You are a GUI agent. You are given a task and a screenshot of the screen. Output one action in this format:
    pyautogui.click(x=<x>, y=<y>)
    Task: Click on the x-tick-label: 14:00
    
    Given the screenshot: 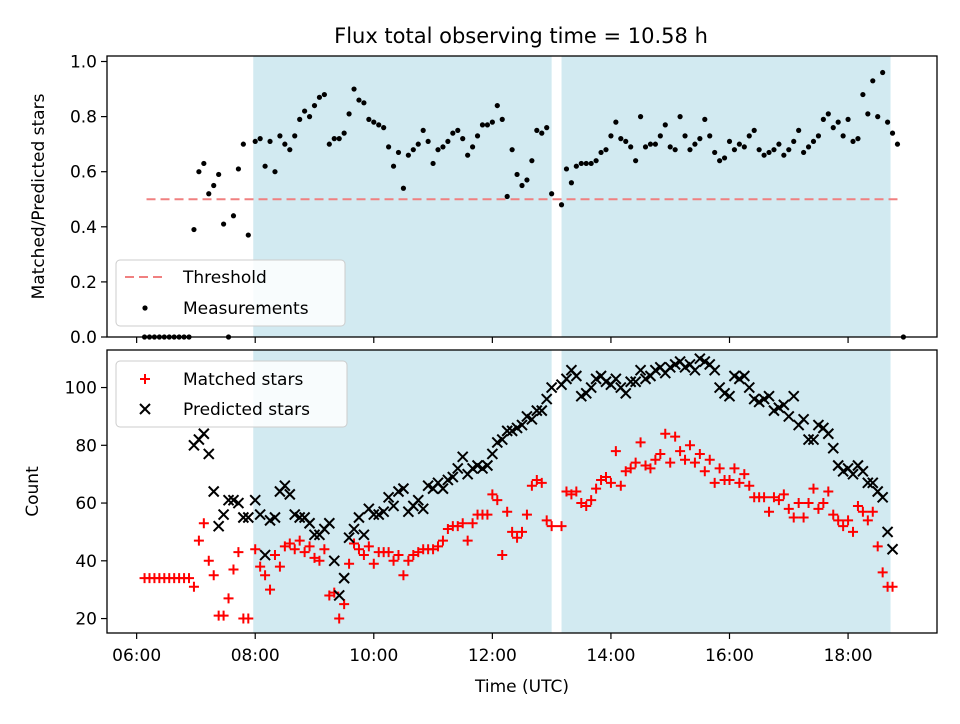 What is the action you would take?
    pyautogui.click(x=610, y=656)
    